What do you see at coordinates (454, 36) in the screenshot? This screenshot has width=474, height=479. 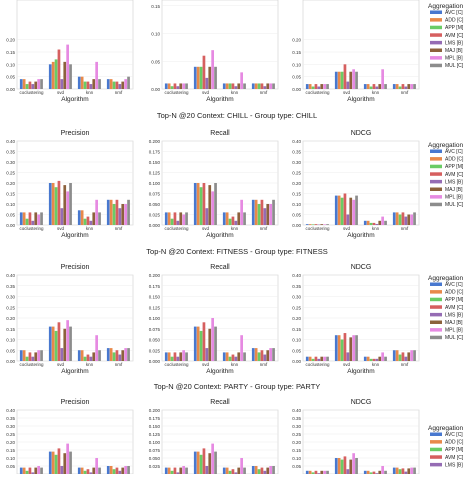 I see `legend-label: AVM [C]` at bounding box center [454, 36].